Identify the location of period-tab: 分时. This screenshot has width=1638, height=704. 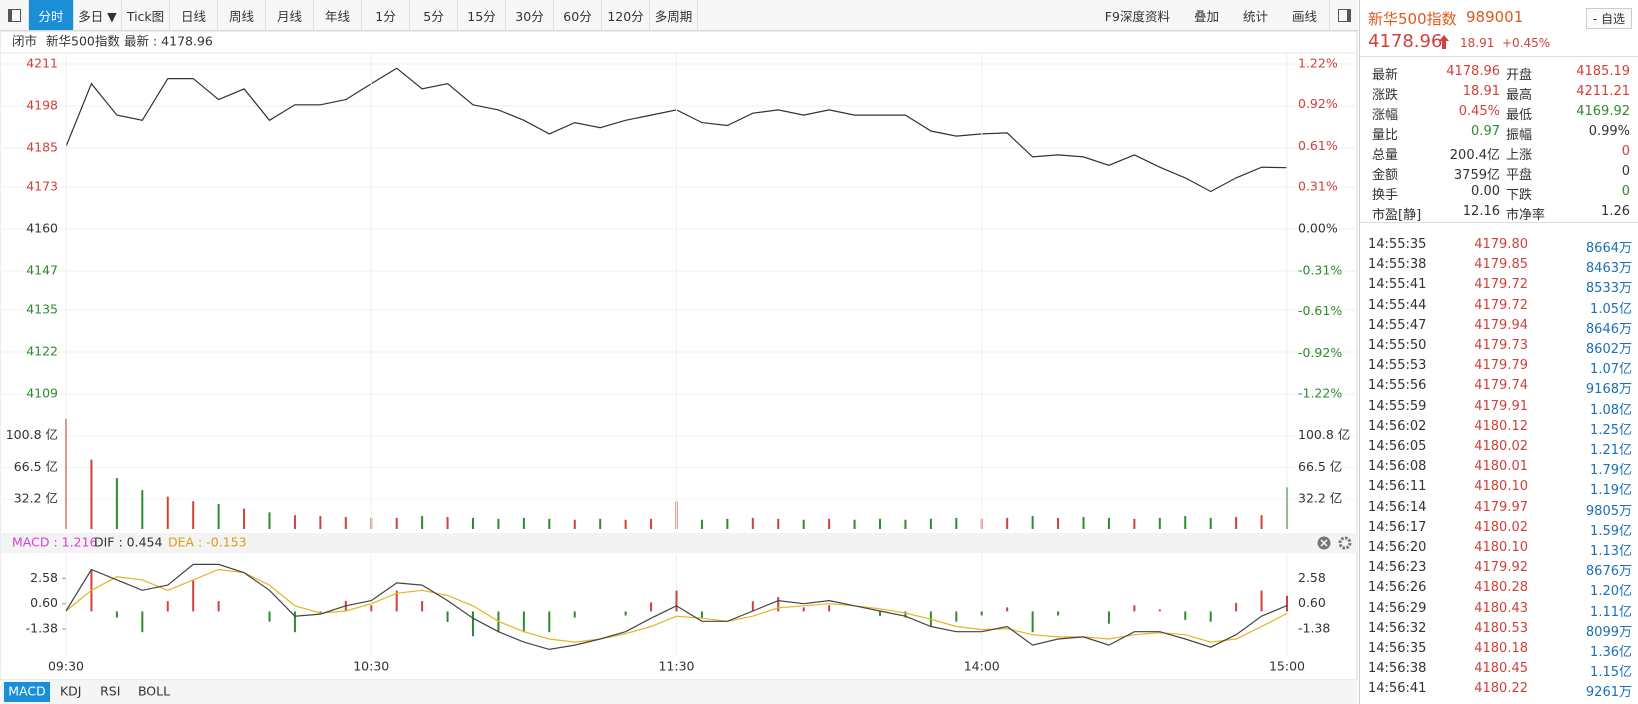
(51, 15).